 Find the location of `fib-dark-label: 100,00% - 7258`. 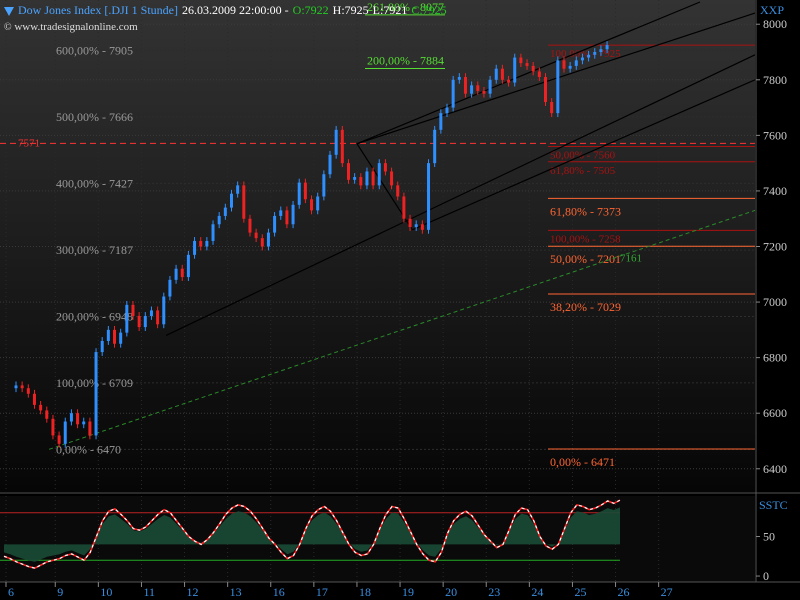

fib-dark-label: 100,00% - 7258 is located at coordinates (585, 239).